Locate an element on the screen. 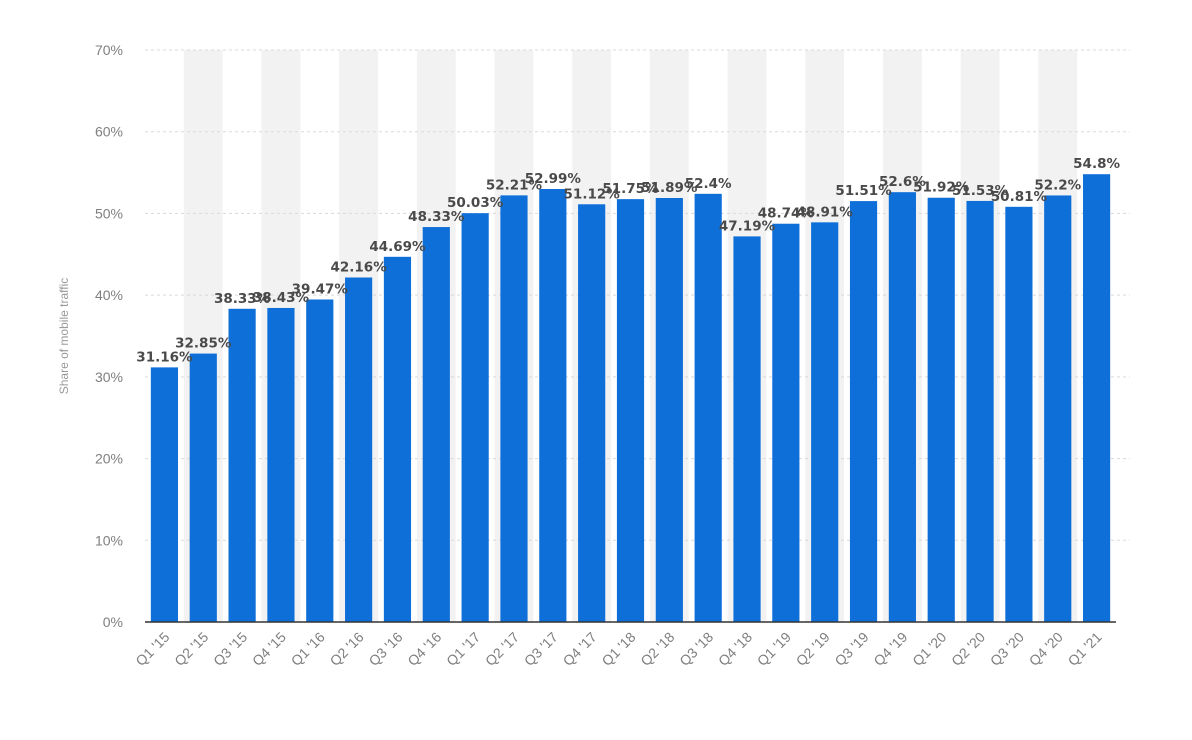  x-tick-label: Q2 '18 is located at coordinates (657, 649).